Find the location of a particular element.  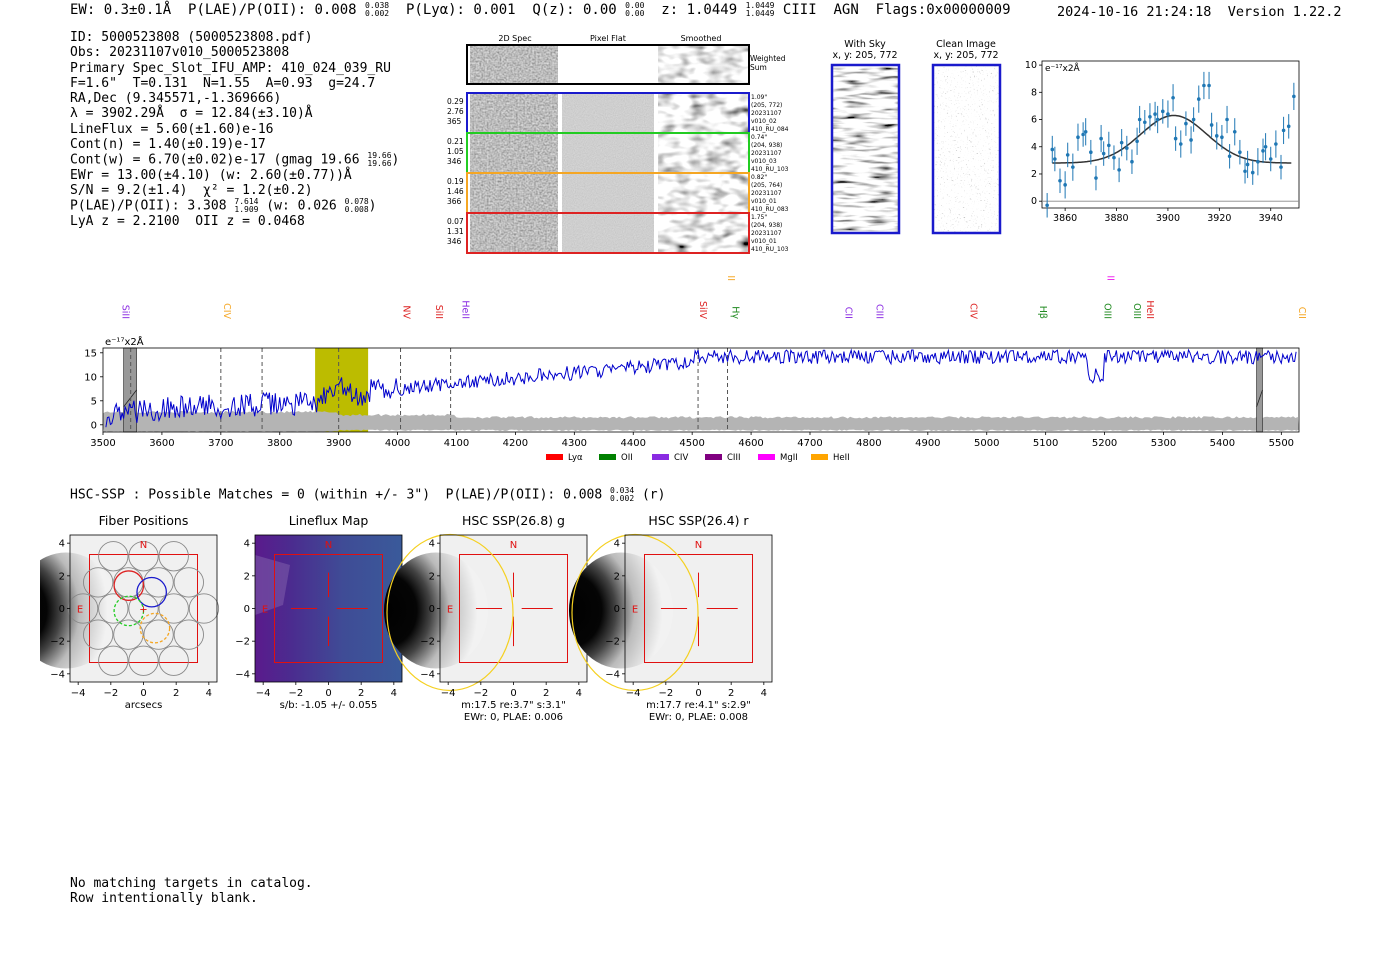

fit-y-tick-label: 4 is located at coordinates (1034, 147).